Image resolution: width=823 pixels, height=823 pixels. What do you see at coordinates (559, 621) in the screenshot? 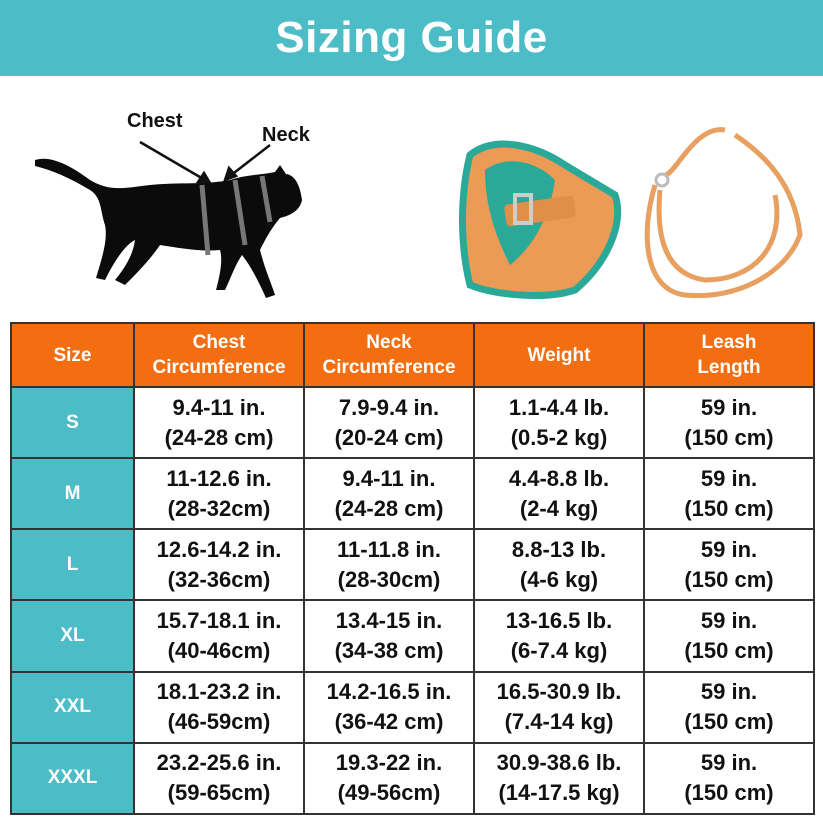
I see `weight-imperial: 13-16.5 lb.` at bounding box center [559, 621].